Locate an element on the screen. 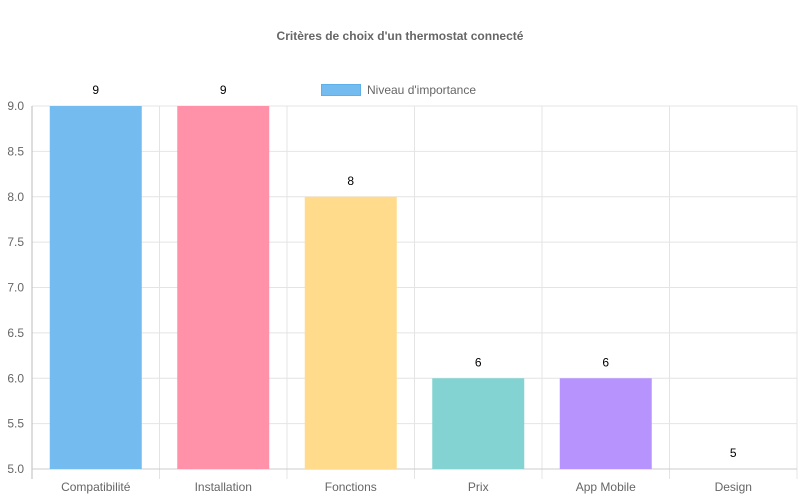  legend: Niveau d'importance is located at coordinates (398, 90).